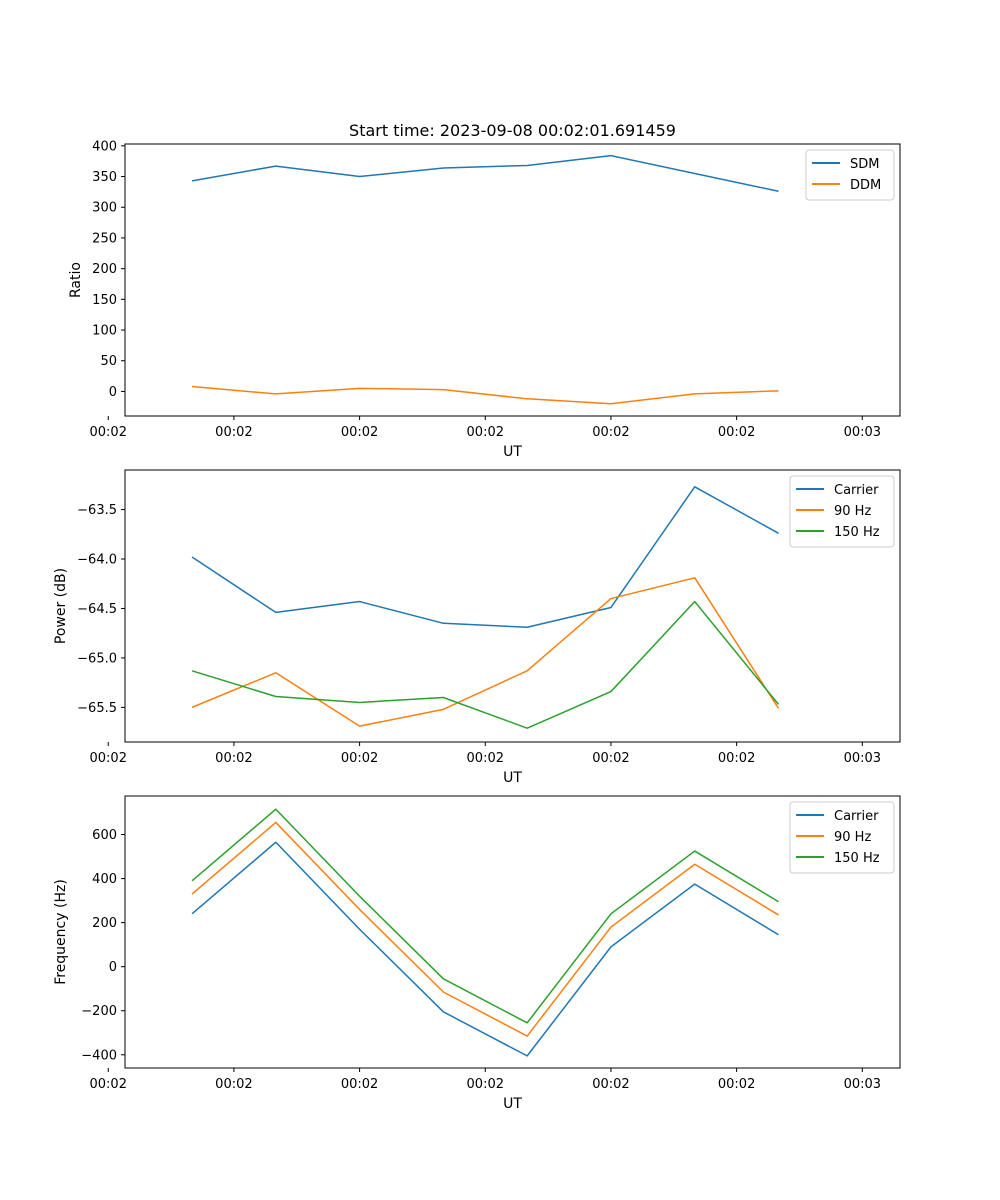  I want to click on chart-1-y-tick-label: 150, so click(104, 300).